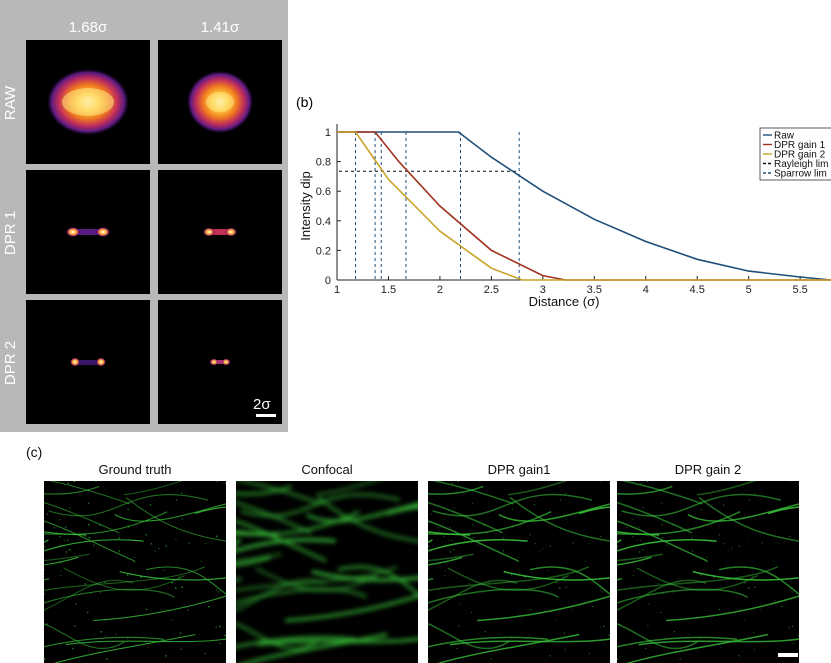  I want to click on psf-dpr1-1.41, so click(220, 232).